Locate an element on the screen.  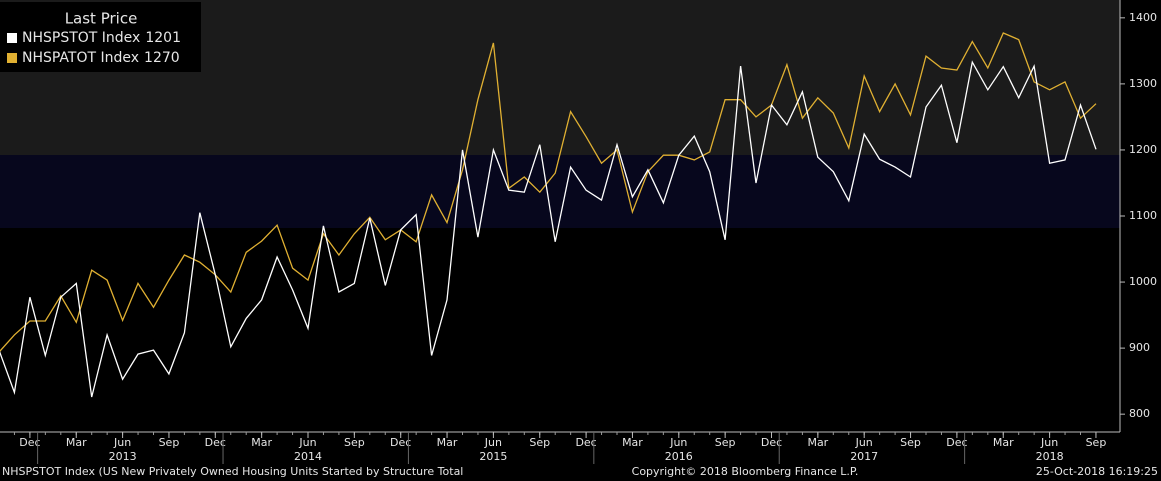
x-year-label: 2013 is located at coordinates (123, 456).